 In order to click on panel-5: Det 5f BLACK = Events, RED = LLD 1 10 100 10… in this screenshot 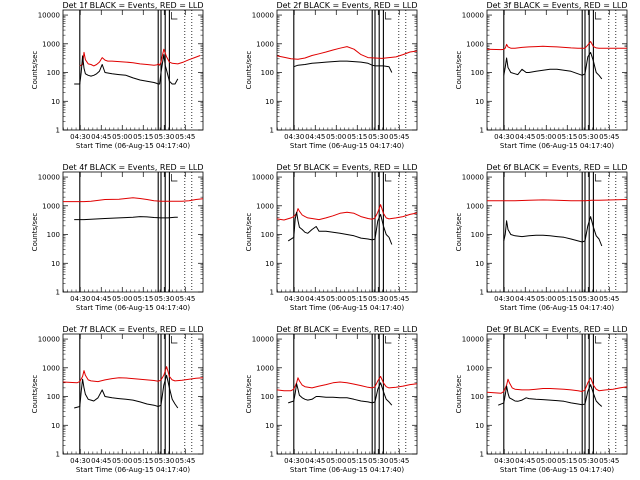, I will do `click(331, 237)`.